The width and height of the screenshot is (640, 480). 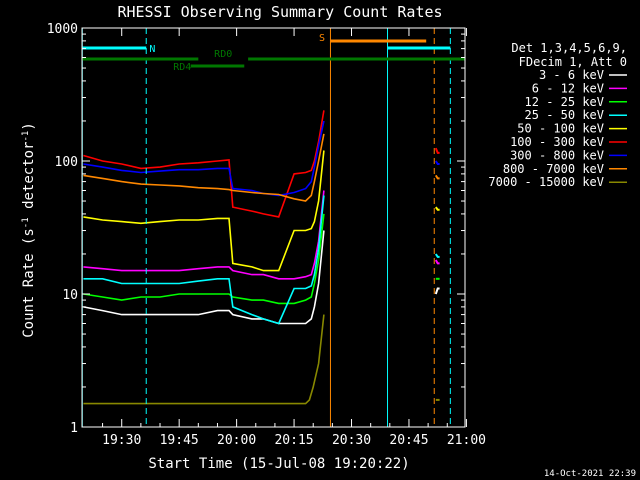 I want to click on series-25-50-kev-late-segment, so click(x=437, y=255).